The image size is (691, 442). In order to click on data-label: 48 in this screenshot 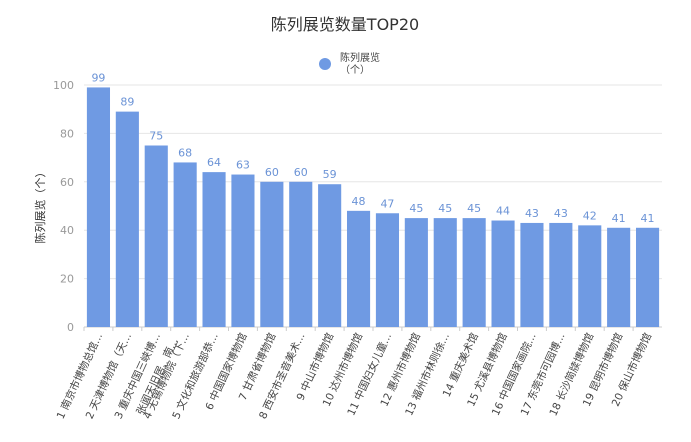, I will do `click(359, 201)`.